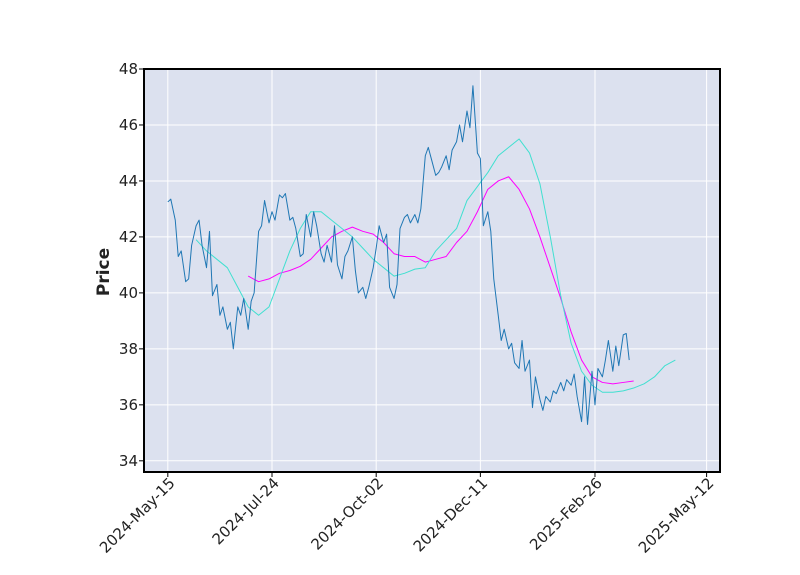  Describe the element at coordinates (246, 511) in the screenshot. I see `x-tick-label: 2024-Jul-24` at that location.